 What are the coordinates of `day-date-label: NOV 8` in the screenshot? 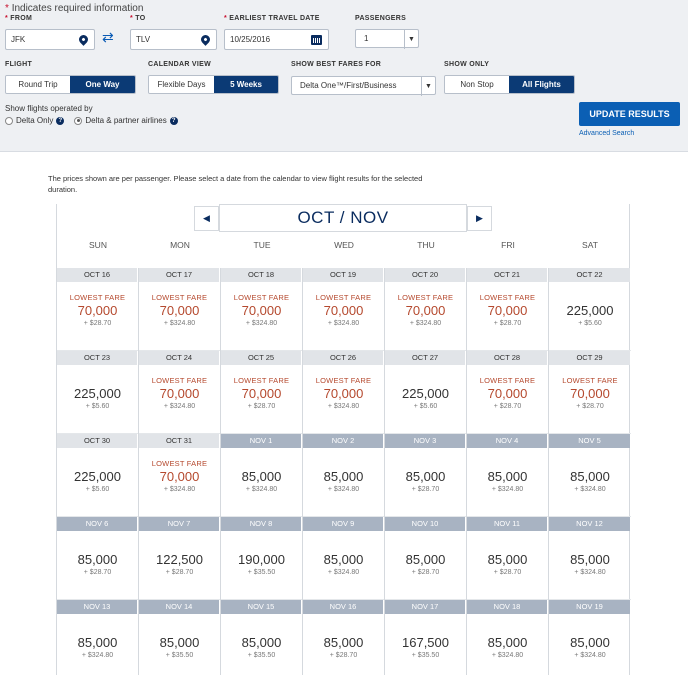 It's located at (261, 524).